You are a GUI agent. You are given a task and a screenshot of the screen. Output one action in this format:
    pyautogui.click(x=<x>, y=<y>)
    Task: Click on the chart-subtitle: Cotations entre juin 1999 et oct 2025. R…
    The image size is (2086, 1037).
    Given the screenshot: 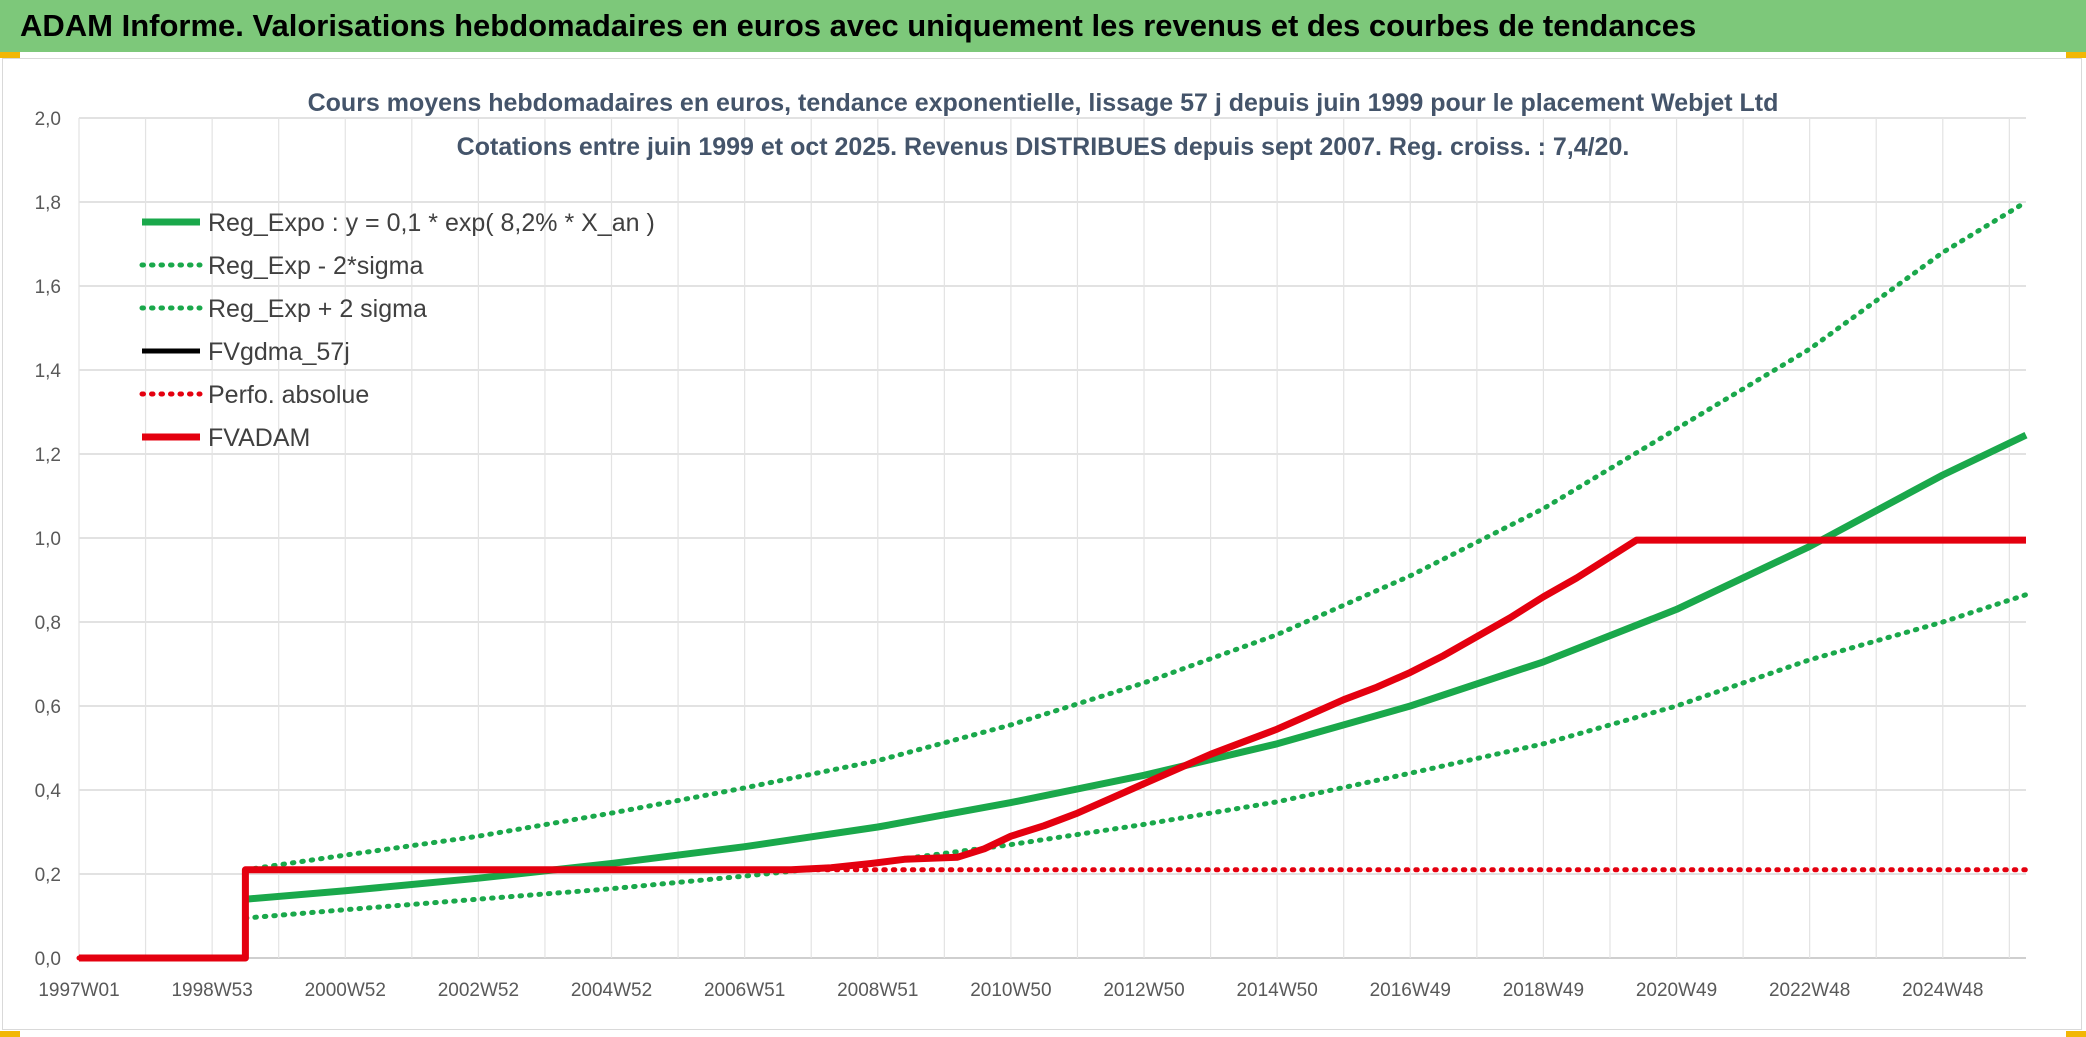 What is the action you would take?
    pyautogui.click(x=1043, y=147)
    